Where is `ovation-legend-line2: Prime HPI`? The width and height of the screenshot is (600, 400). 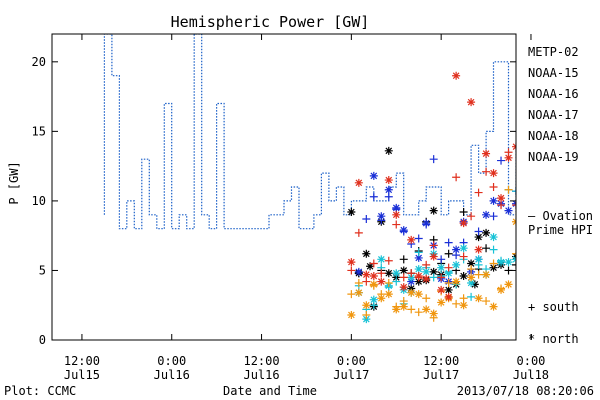
ovation-legend-line2: Prime HPI is located at coordinates (560, 230).